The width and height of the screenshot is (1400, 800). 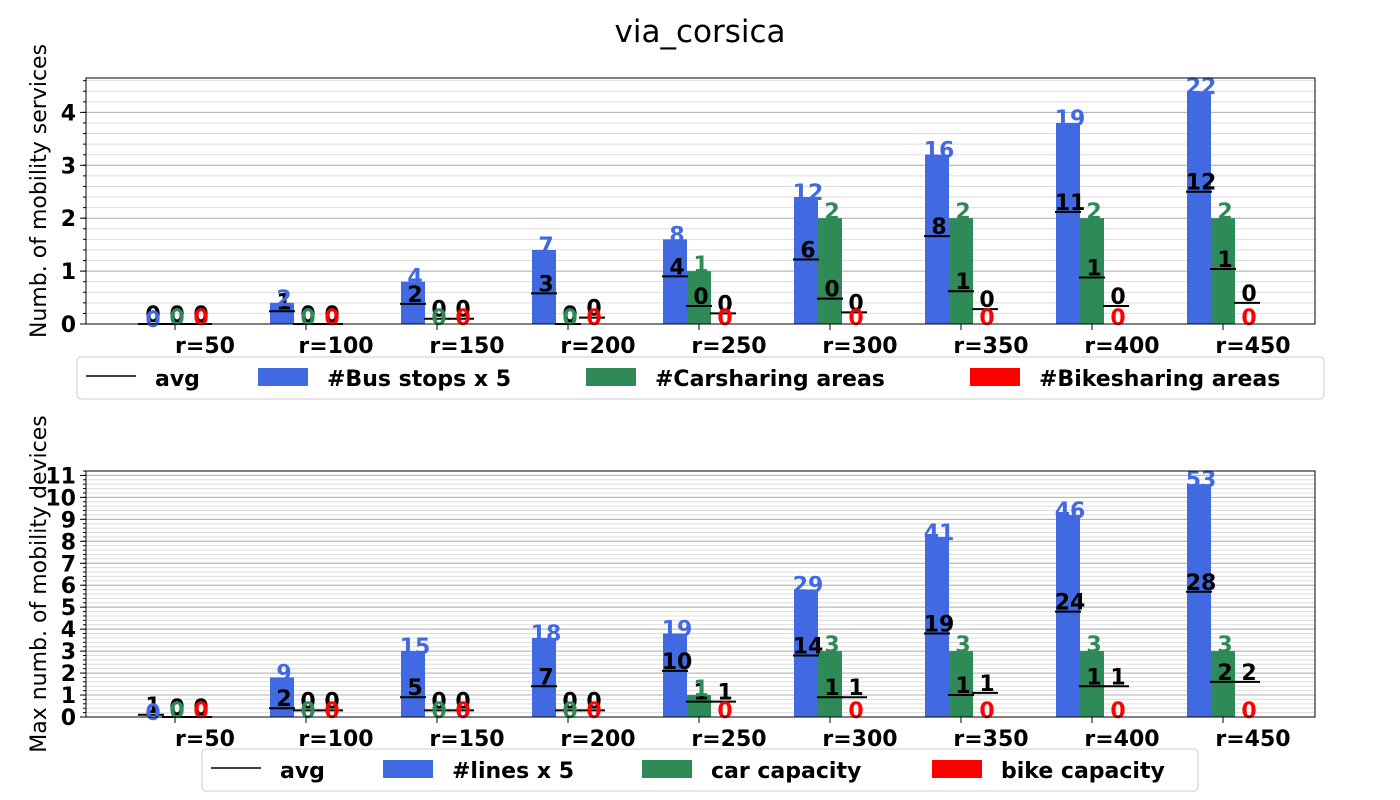 I want to click on avg-label: 24, so click(x=1070, y=603).